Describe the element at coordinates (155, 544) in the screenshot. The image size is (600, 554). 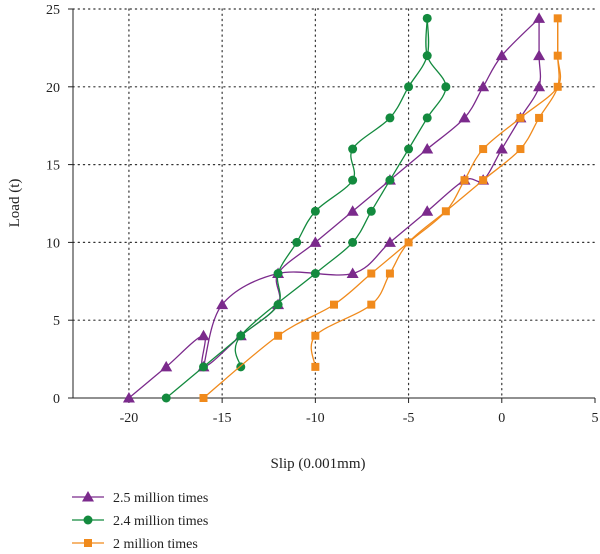
I see `legend-label: 2 million times` at that location.